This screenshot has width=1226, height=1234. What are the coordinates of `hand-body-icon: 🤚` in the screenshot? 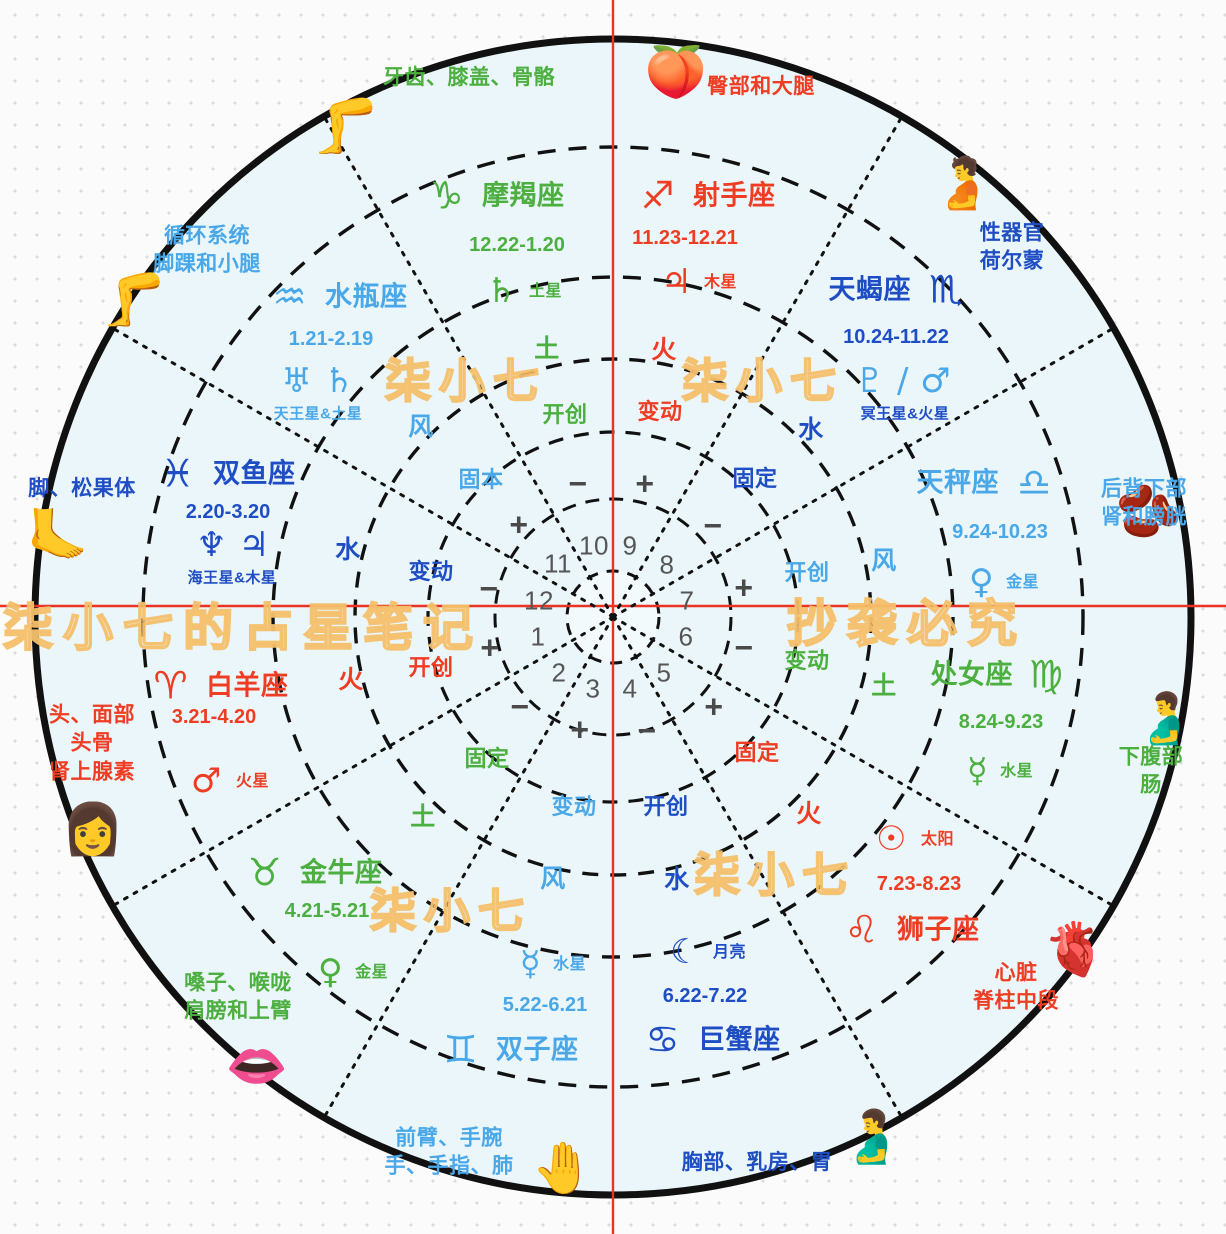 It's located at (563, 1168).